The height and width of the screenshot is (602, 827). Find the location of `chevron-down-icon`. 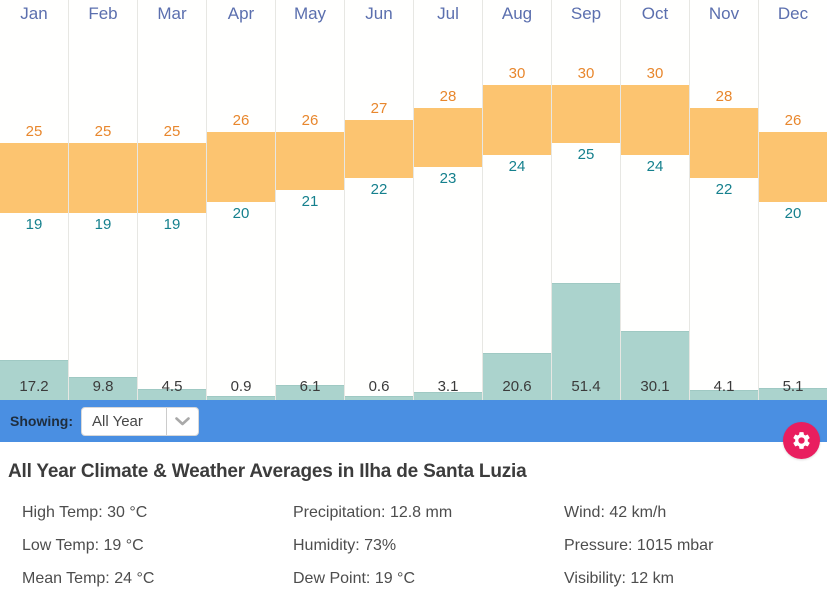

chevron-down-icon is located at coordinates (182, 421).